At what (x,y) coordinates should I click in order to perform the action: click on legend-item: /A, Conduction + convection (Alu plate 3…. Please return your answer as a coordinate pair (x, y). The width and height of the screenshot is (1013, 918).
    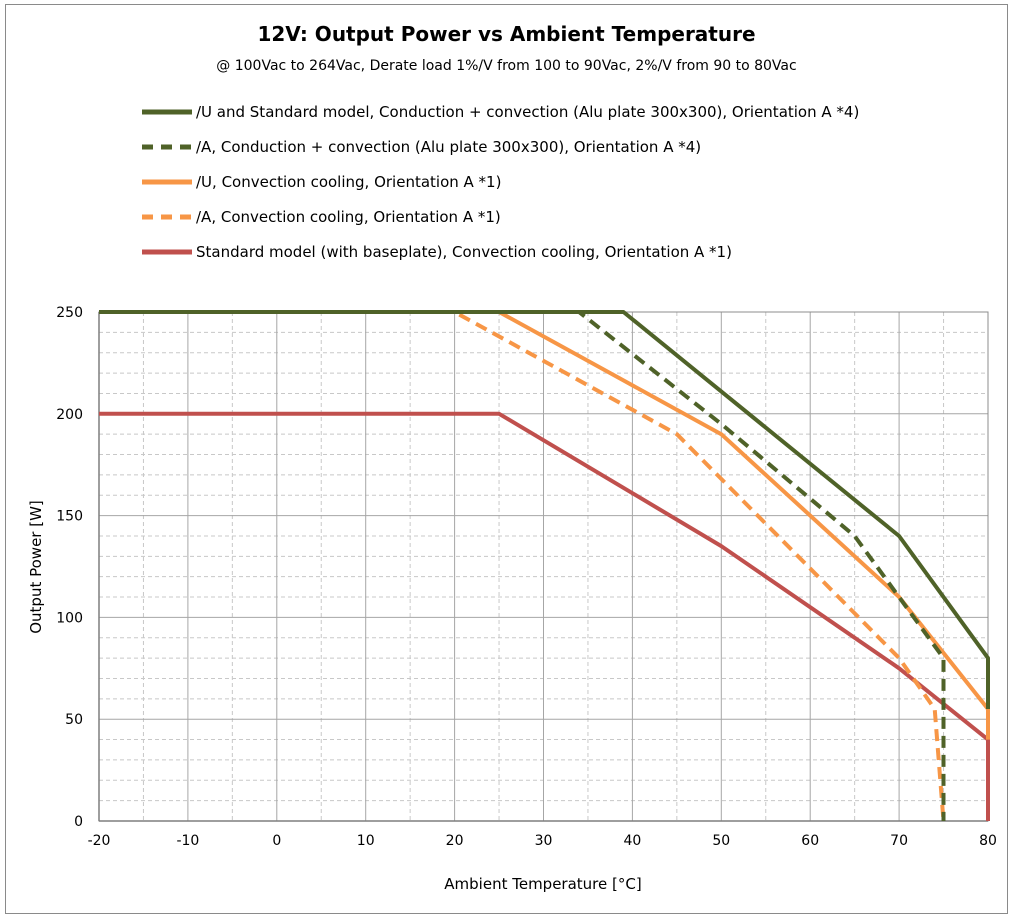
    Looking at the image, I should click on (499, 146).